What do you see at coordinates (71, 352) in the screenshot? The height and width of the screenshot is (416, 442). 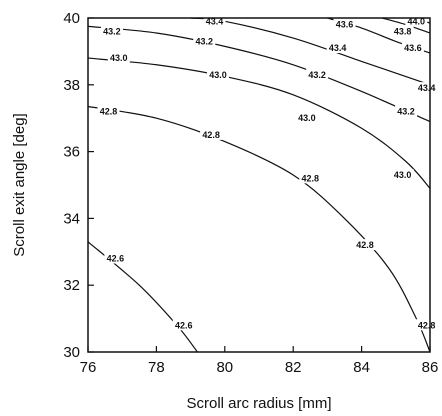 I see `y-tick-label: 30` at bounding box center [71, 352].